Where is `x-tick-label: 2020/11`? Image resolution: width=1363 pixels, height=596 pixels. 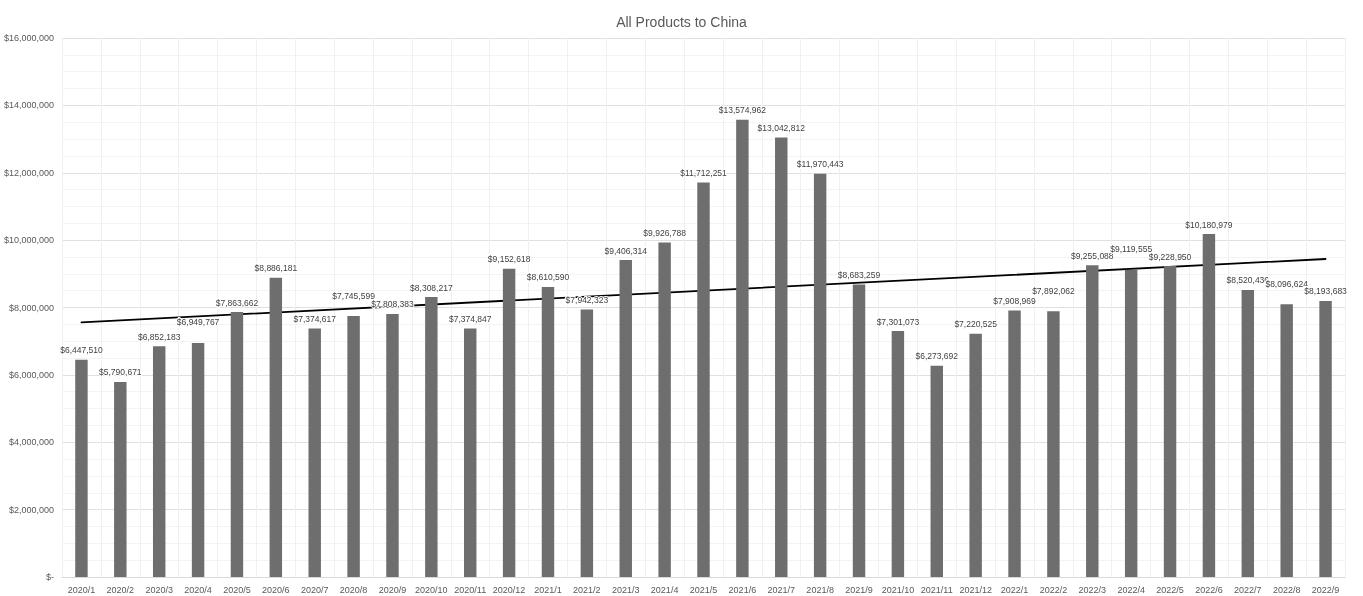 x-tick-label: 2020/11 is located at coordinates (470, 589).